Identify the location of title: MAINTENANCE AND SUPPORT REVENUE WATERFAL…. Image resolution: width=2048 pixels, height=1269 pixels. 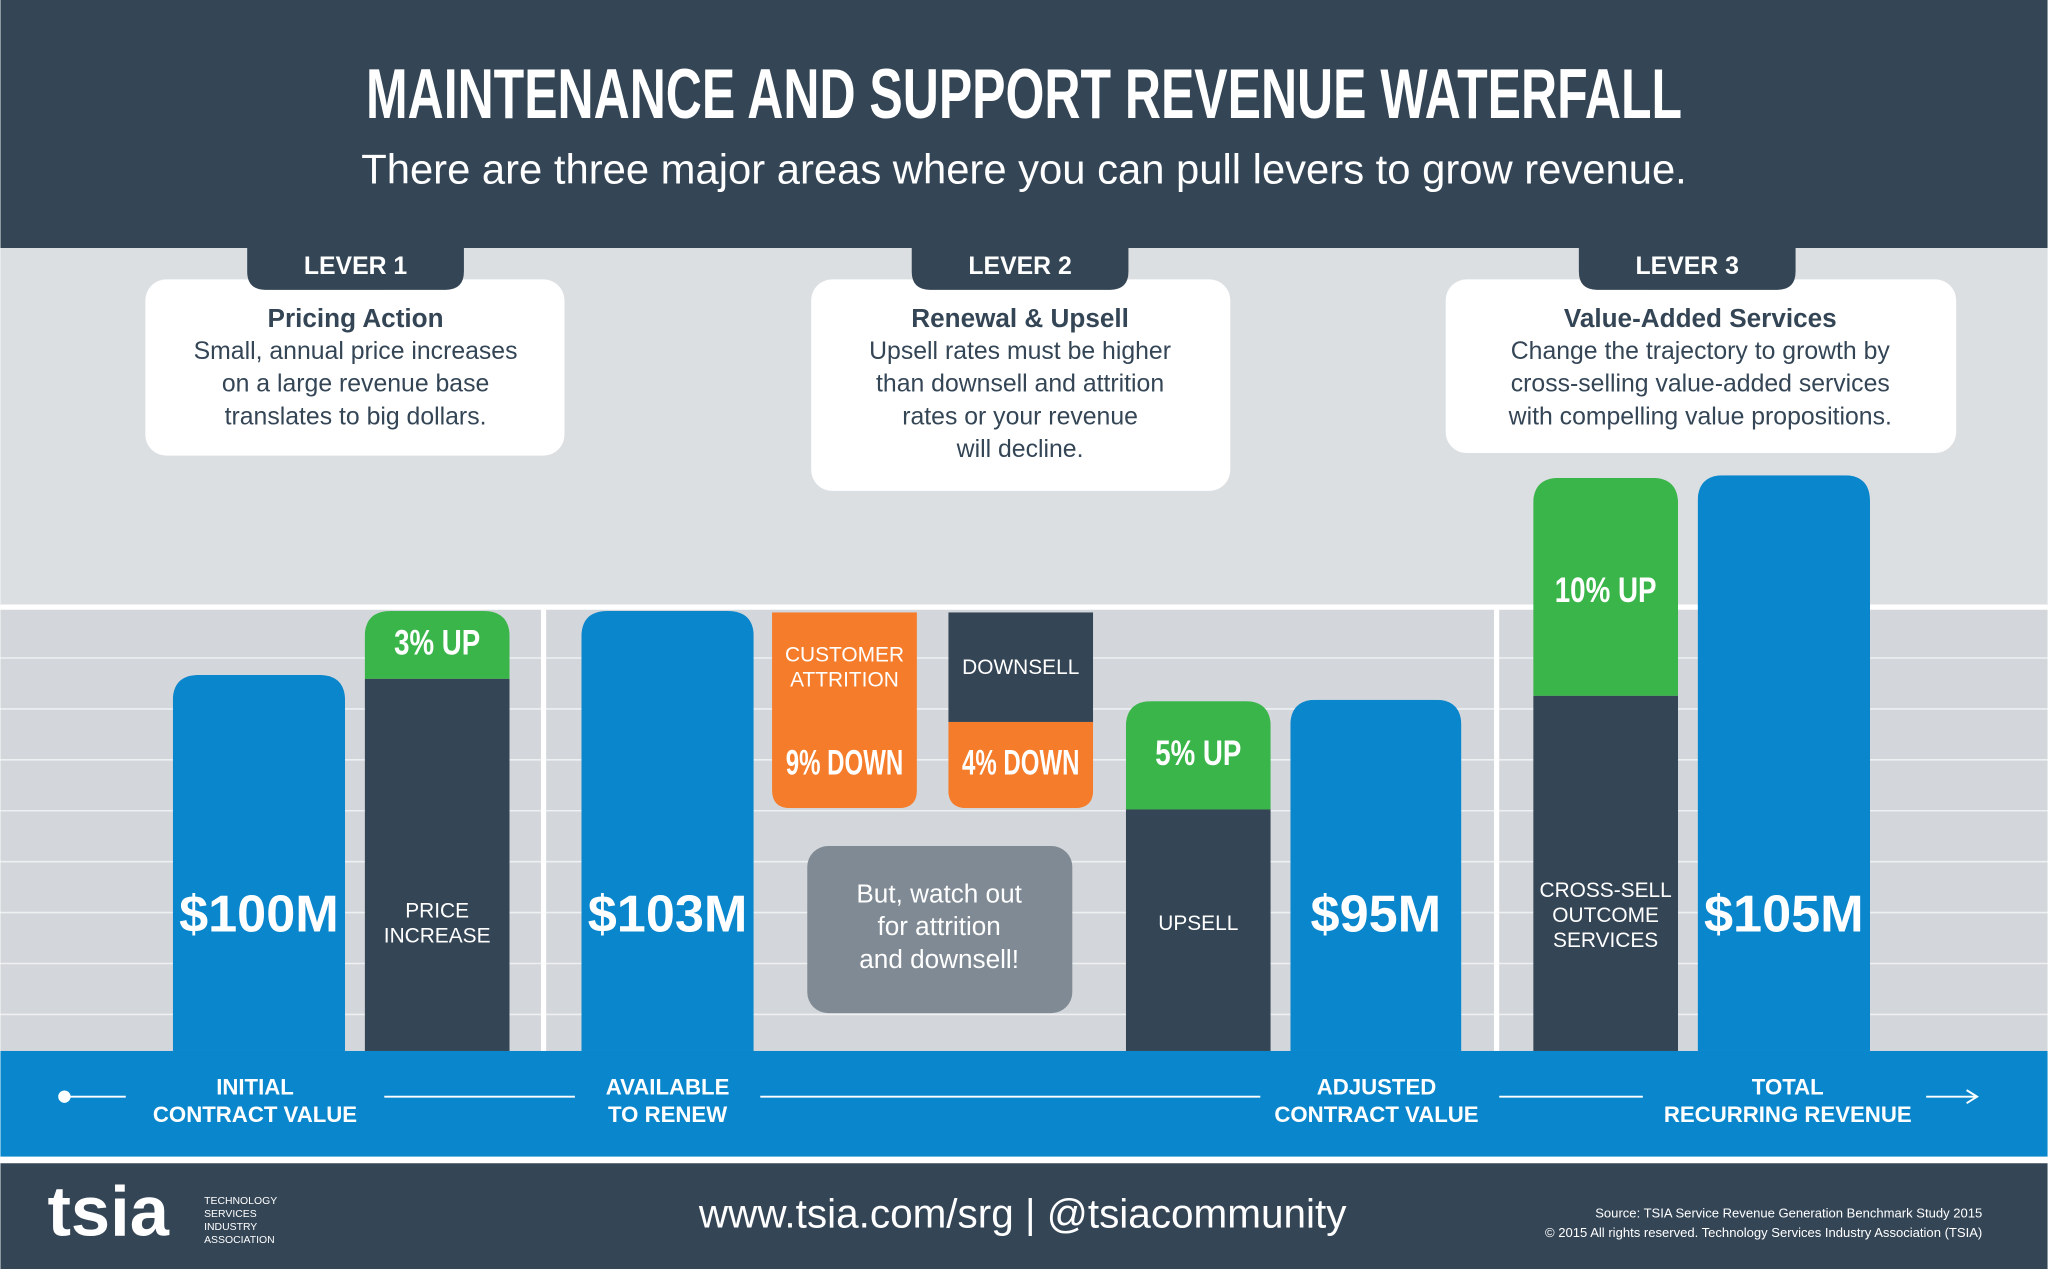
(1024, 93).